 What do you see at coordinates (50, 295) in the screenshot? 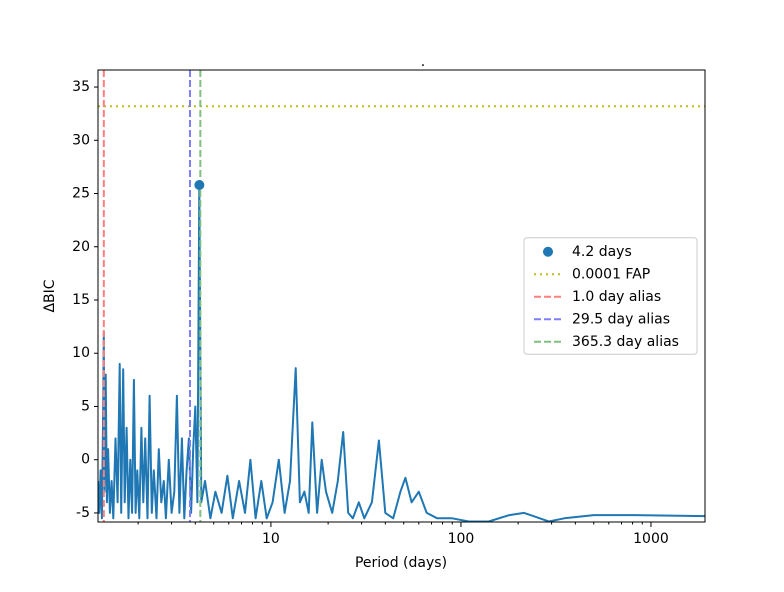
I see `y-axis-label: ΔBIC` at bounding box center [50, 295].